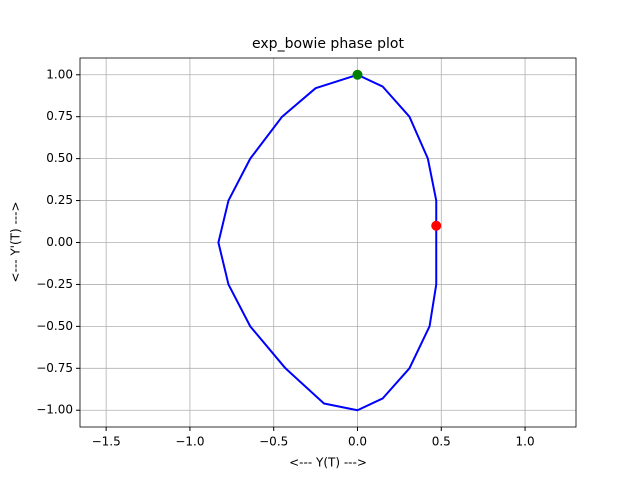 The width and height of the screenshot is (640, 484). I want to click on y-tick-label: 0.25, so click(59, 200).